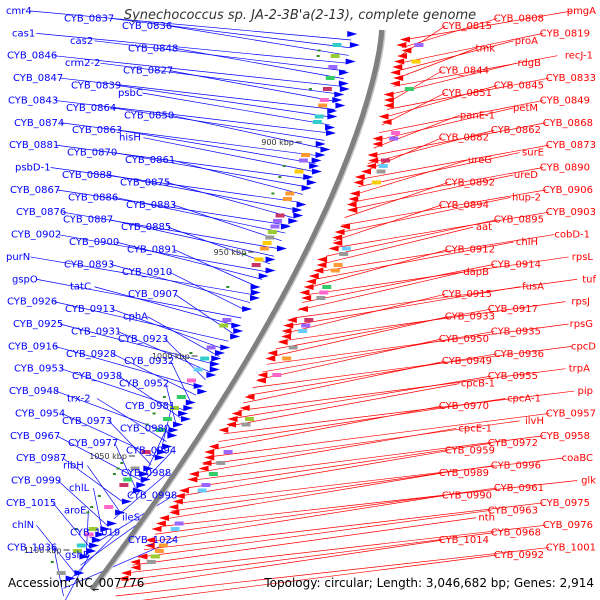  I want to click on gene-label: ribH, so click(73, 466).